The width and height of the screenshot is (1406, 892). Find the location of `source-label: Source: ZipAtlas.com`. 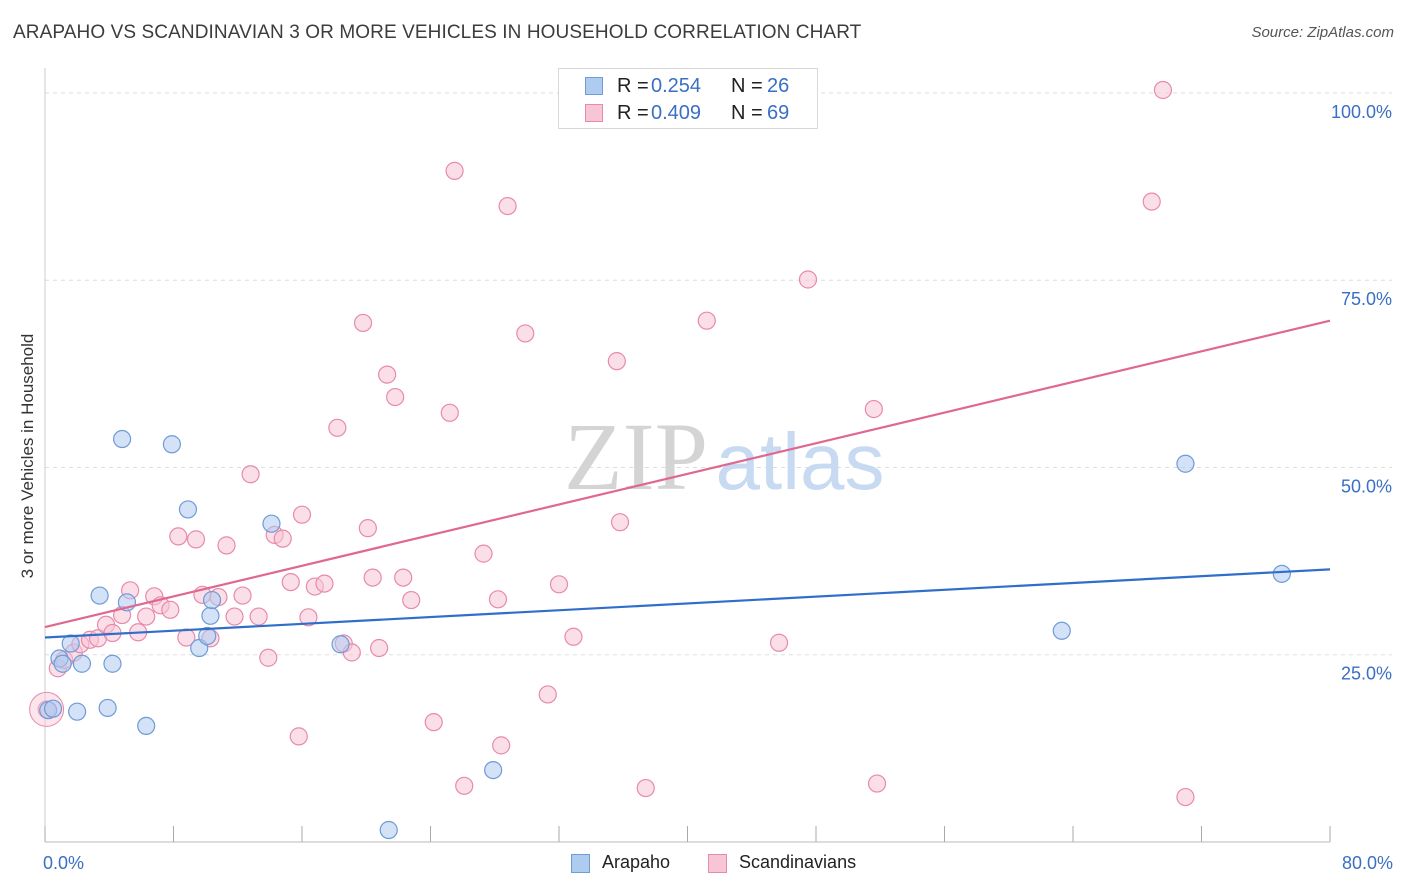

source-label: Source: ZipAtlas.com is located at coordinates (1322, 32).